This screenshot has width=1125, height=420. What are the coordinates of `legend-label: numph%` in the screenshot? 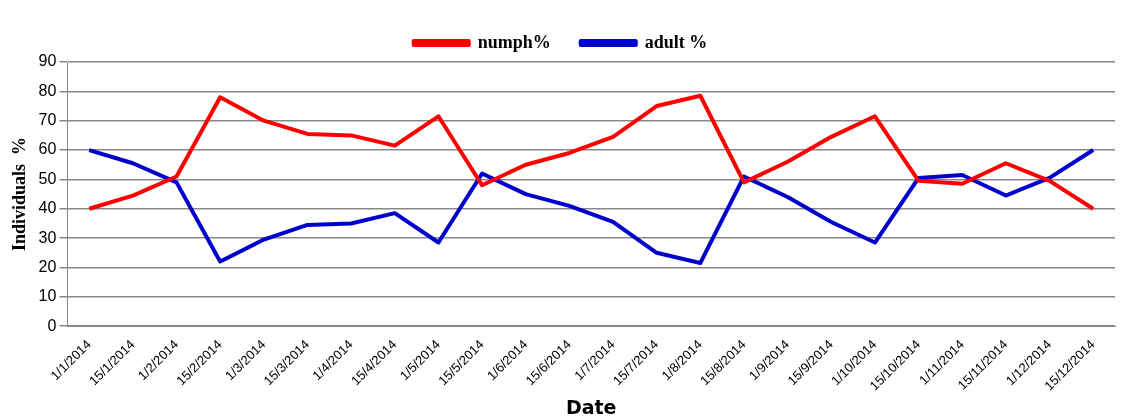 It's located at (514, 41).